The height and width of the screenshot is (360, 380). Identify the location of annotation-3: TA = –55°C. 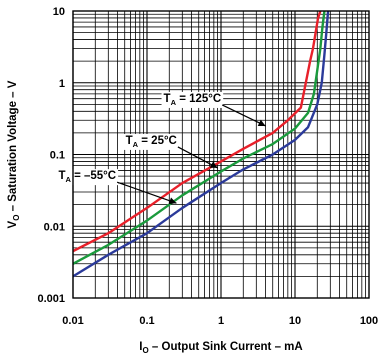
(116, 187).